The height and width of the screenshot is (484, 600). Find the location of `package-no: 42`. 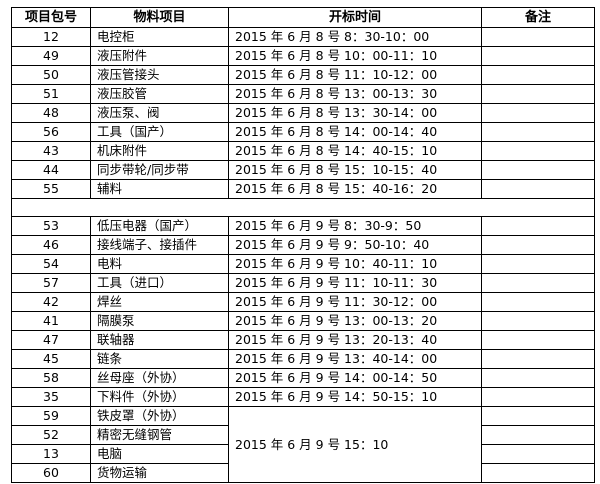

package-no: 42 is located at coordinates (51, 302).